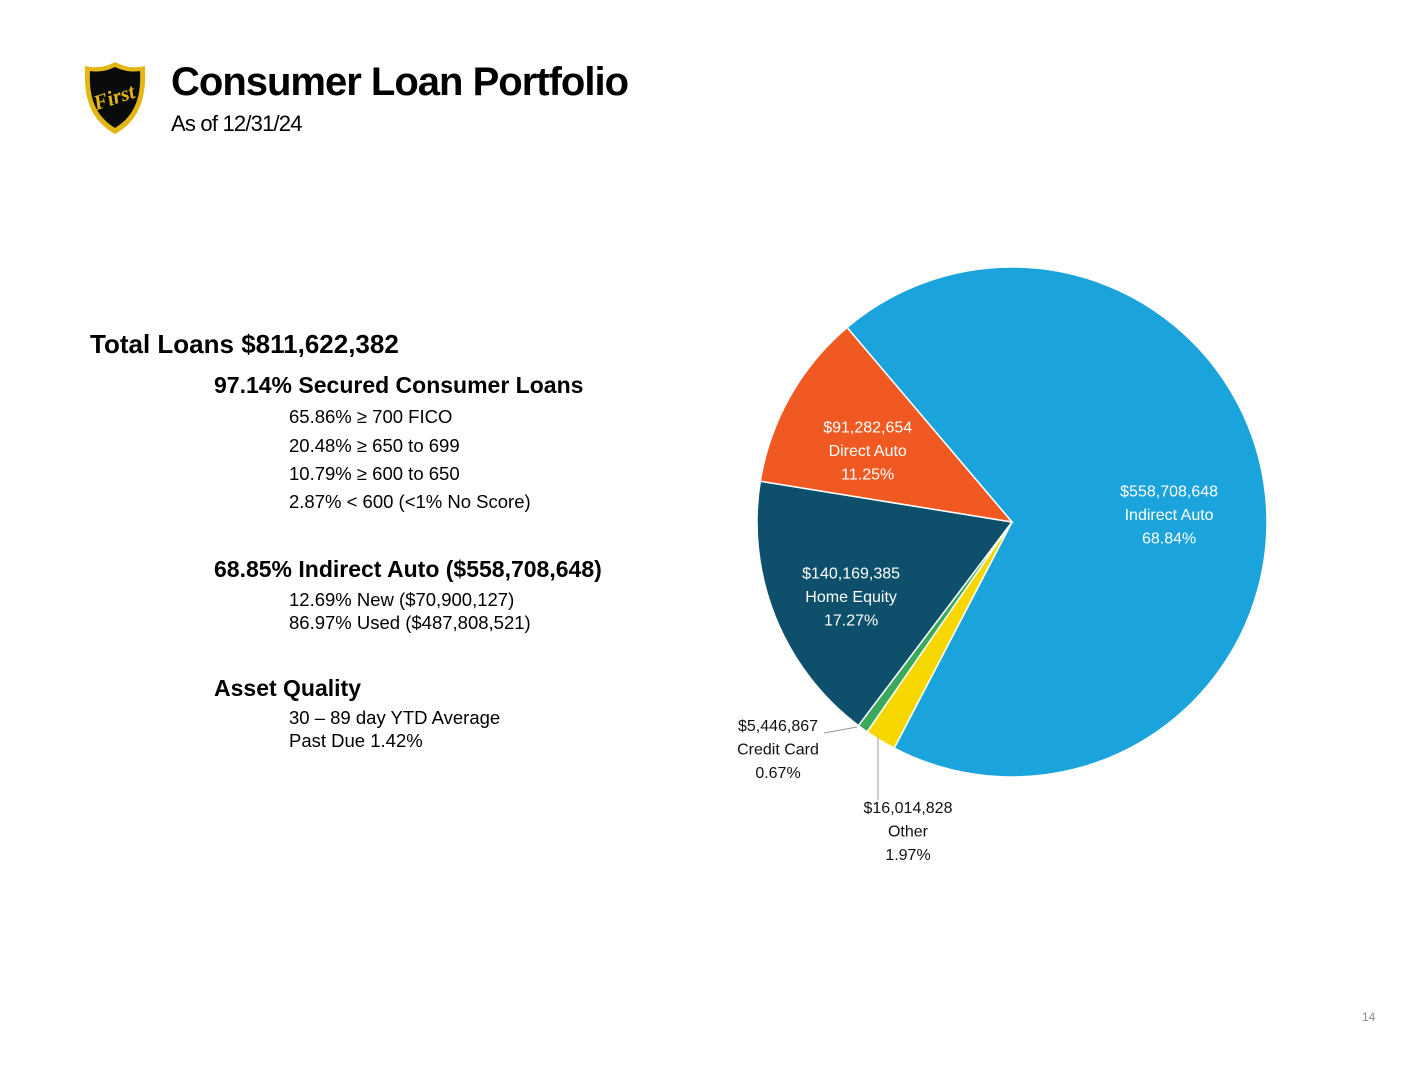 This screenshot has width=1420, height=1065. Describe the element at coordinates (851, 621) in the screenshot. I see `slice-percent-label: 17.27%` at that location.